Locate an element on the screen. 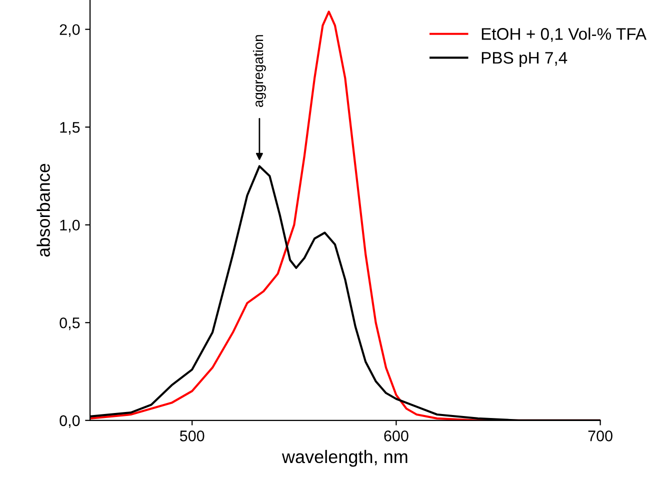 This screenshot has width=667, height=486. legend-label: EtOH + 0,1 Vol-% TFA is located at coordinates (564, 35).